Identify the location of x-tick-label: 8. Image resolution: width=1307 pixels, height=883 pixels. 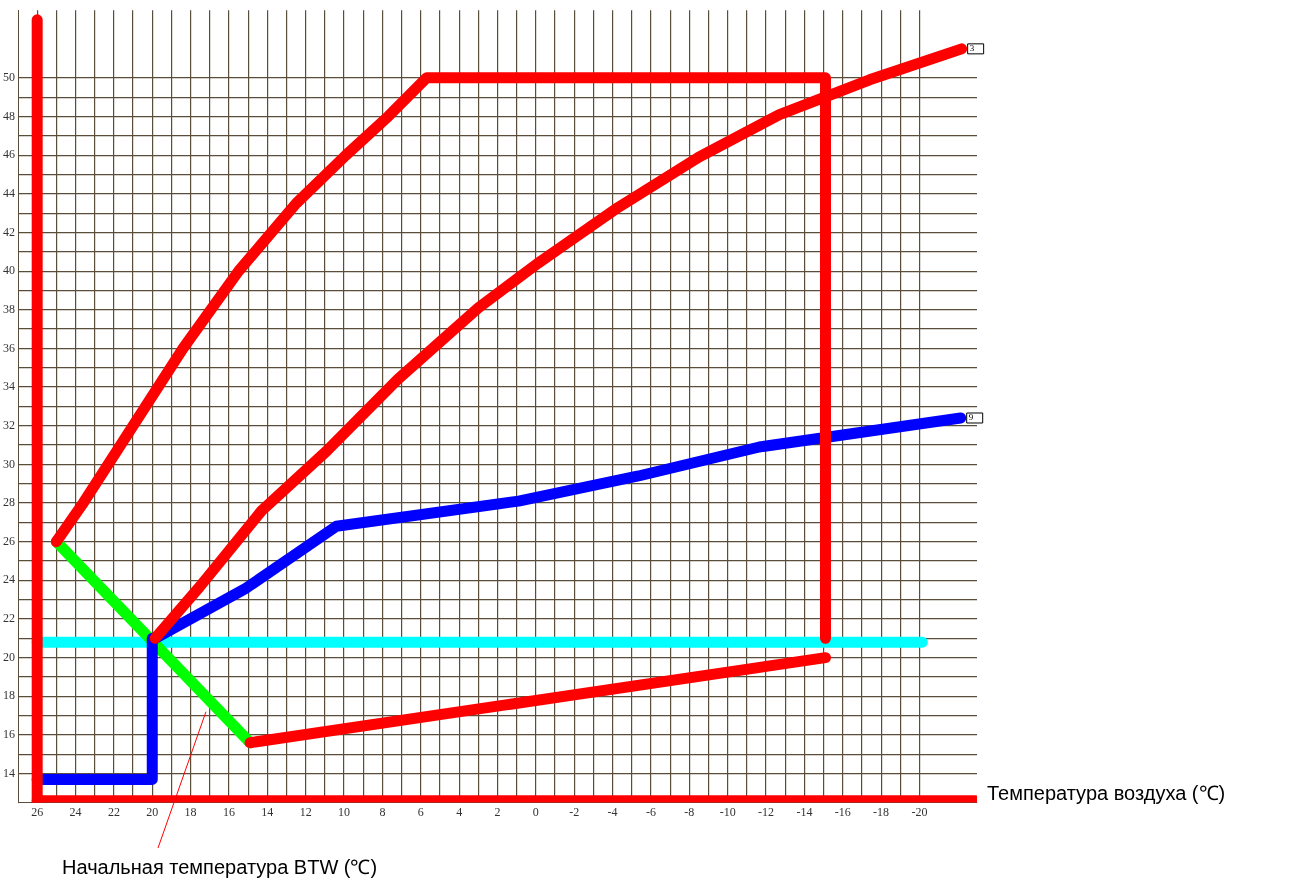
(382, 811).